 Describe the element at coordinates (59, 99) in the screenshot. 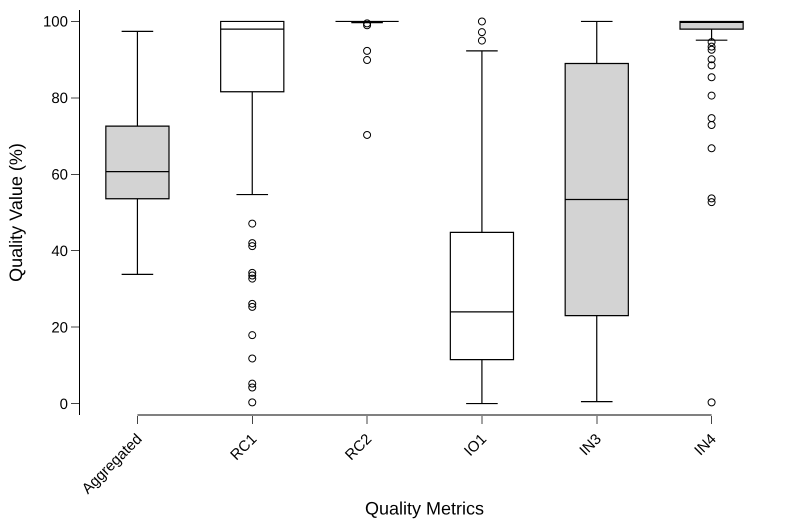

I see `y-tick-label: 80` at that location.